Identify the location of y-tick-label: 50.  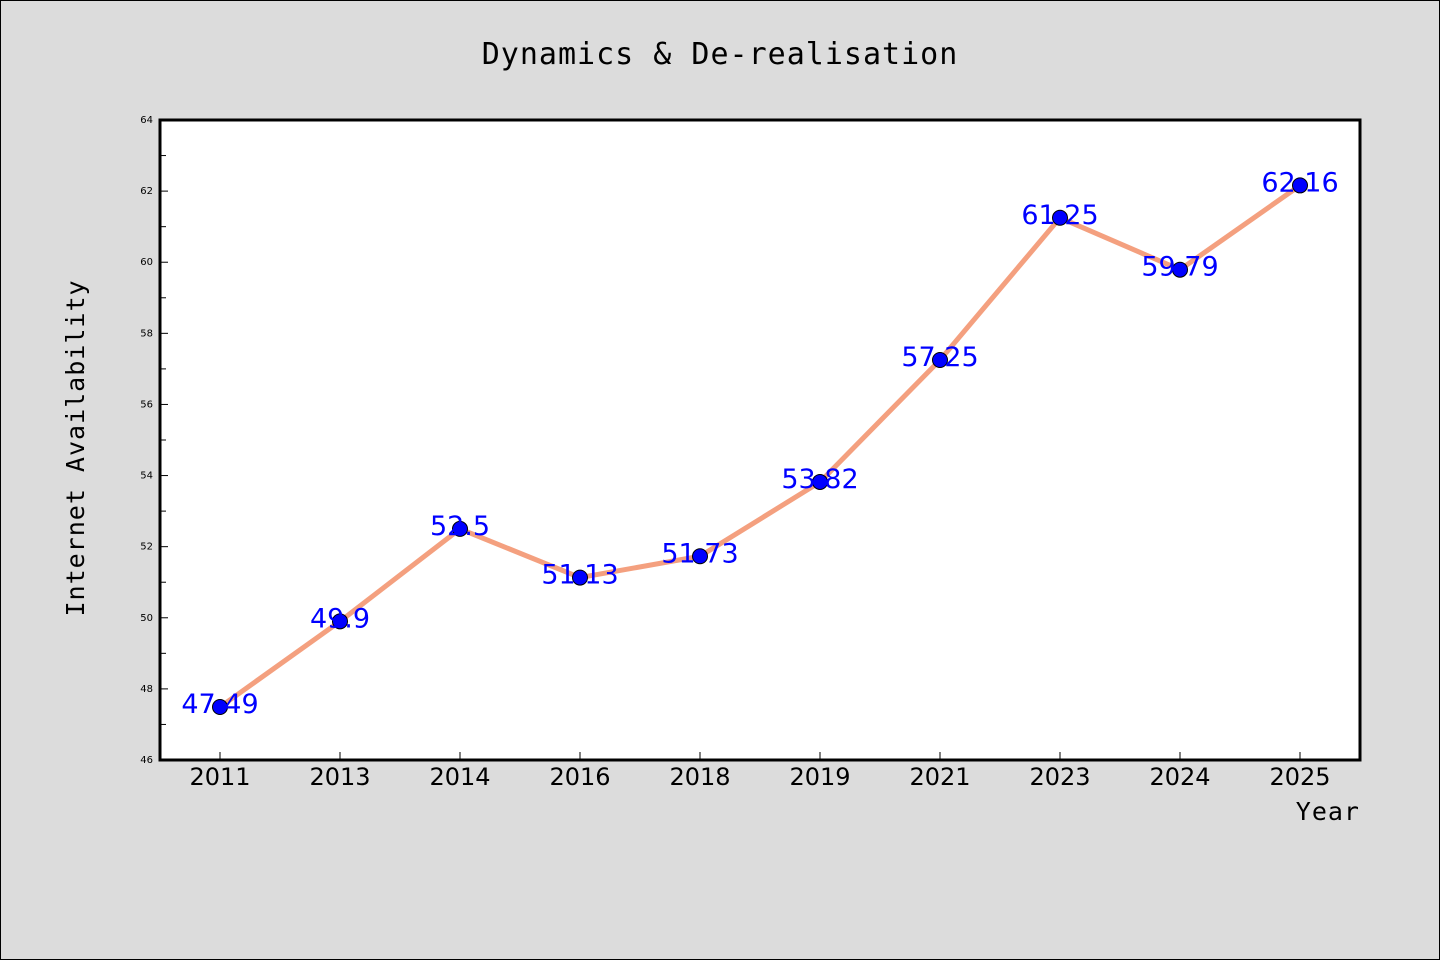
(146, 618).